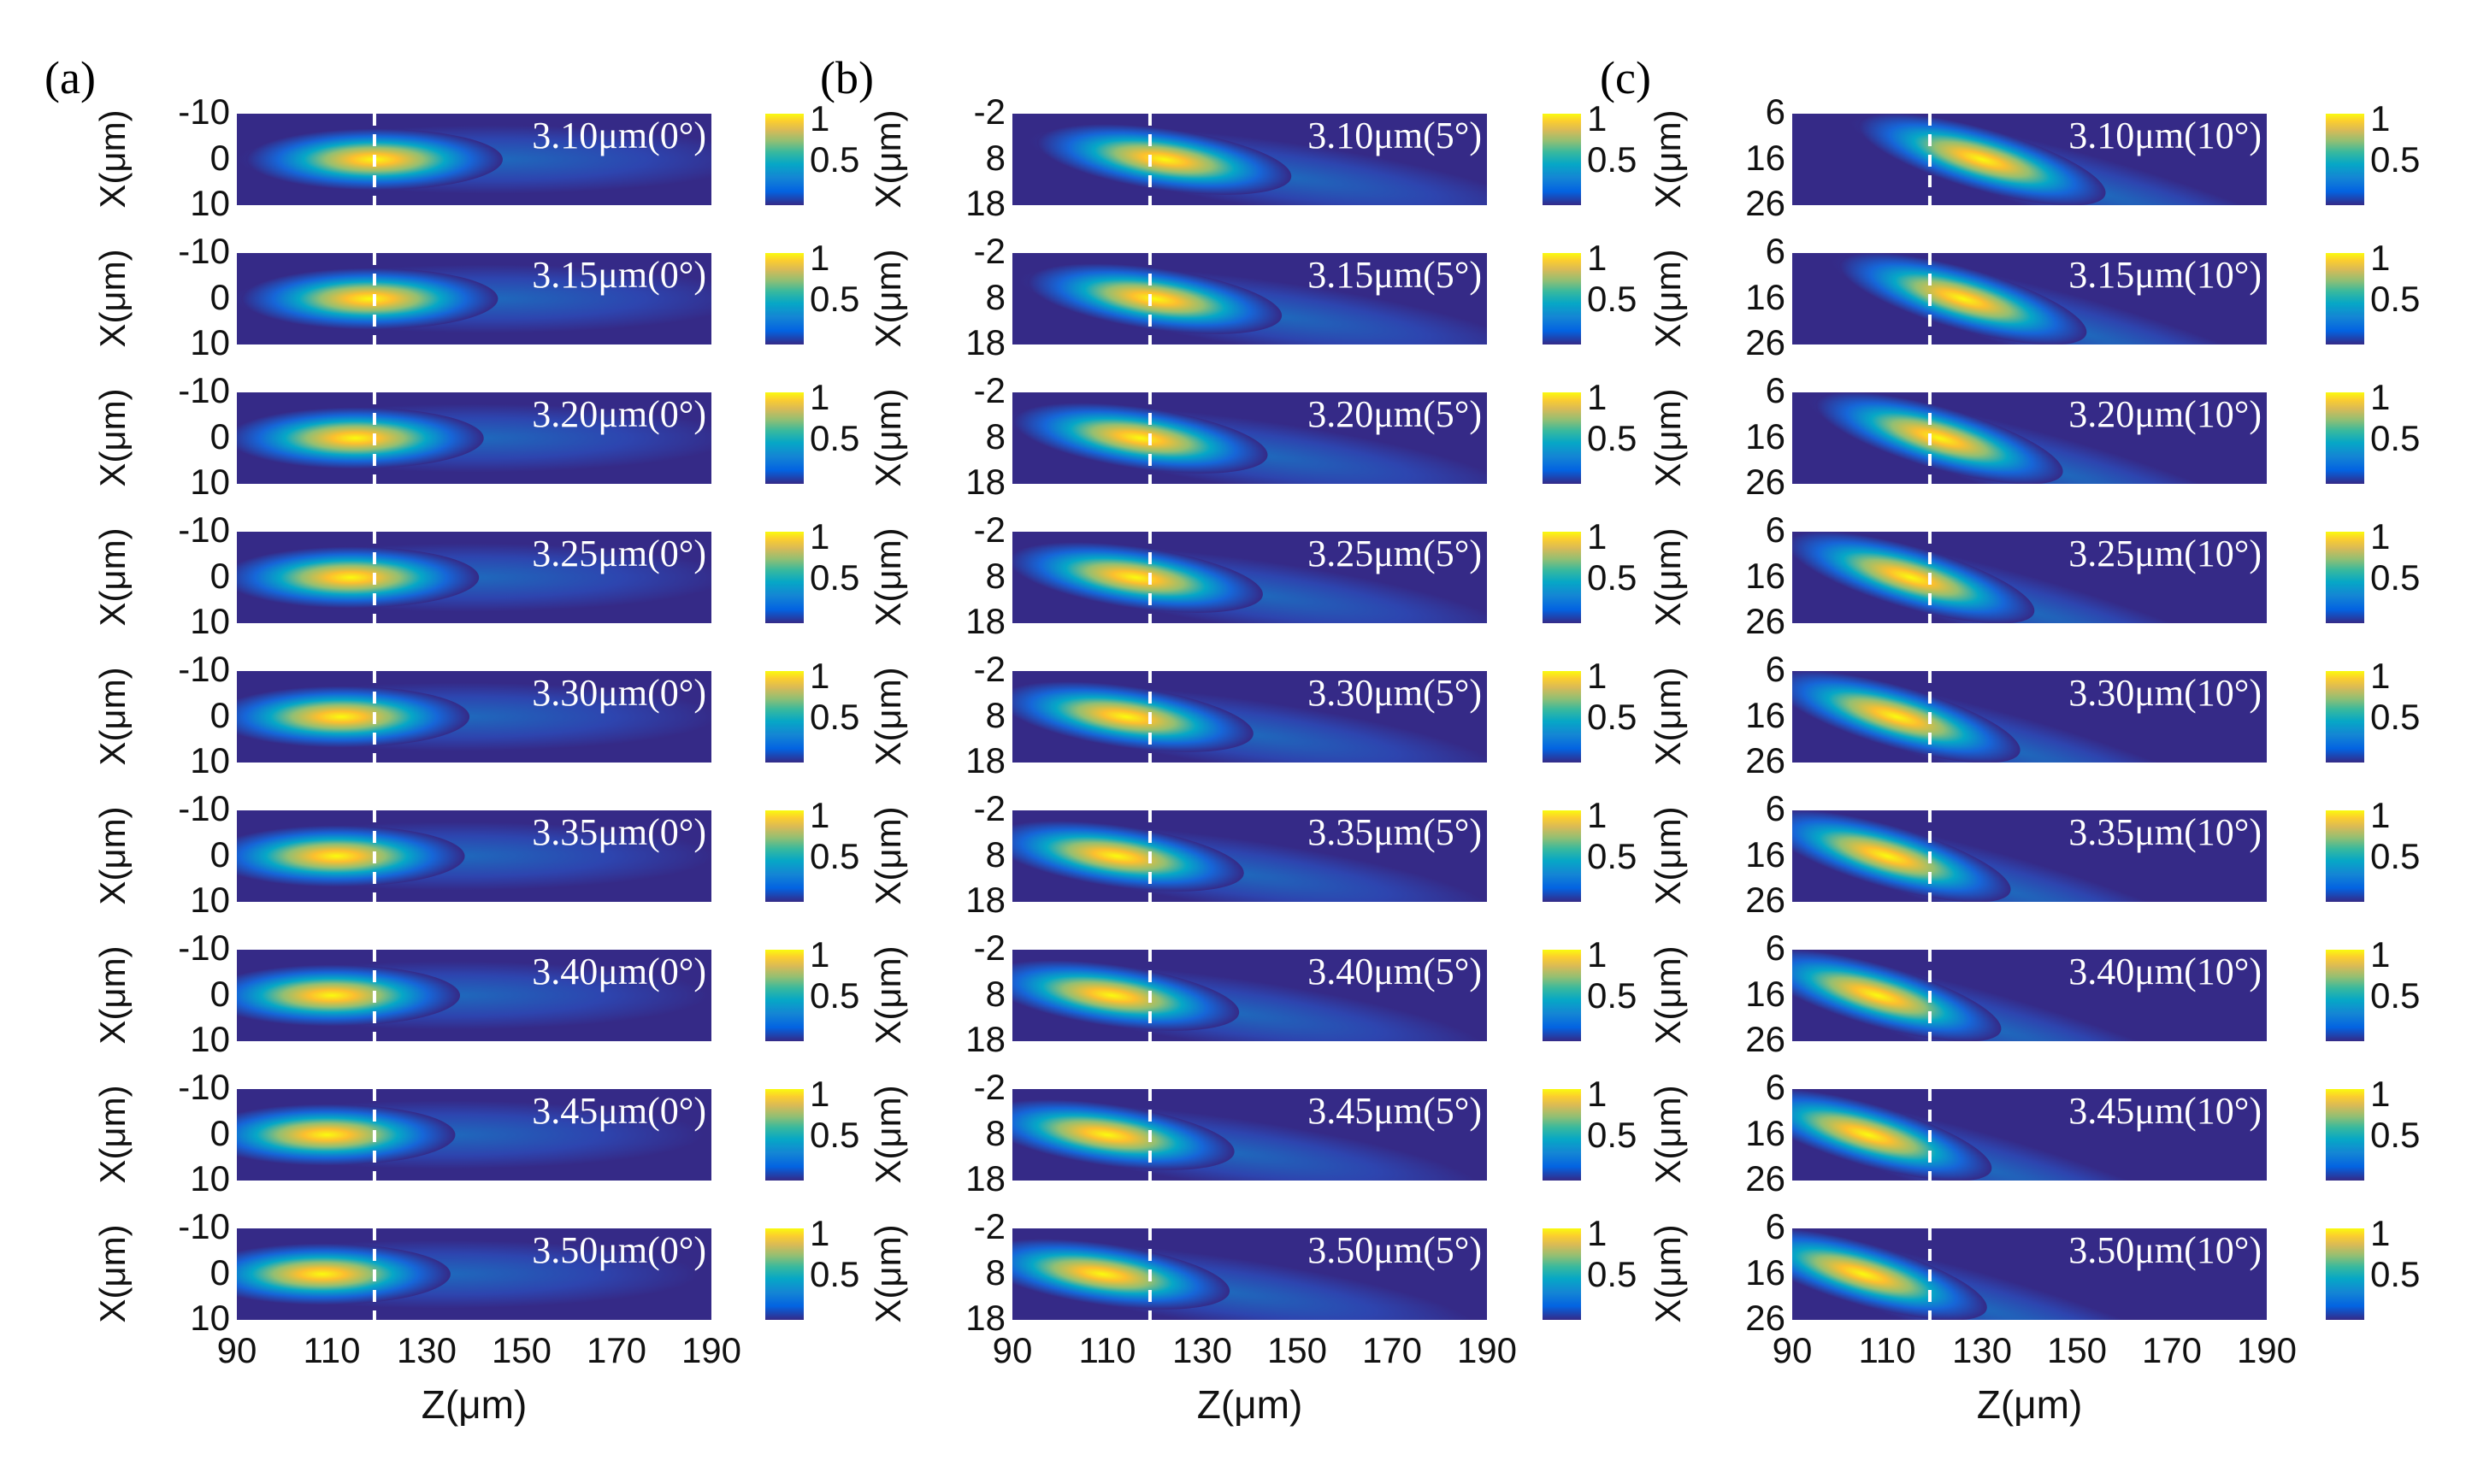 The height and width of the screenshot is (1484, 2466). I want to click on row-title: 3.40μm(10°), so click(2165, 972).